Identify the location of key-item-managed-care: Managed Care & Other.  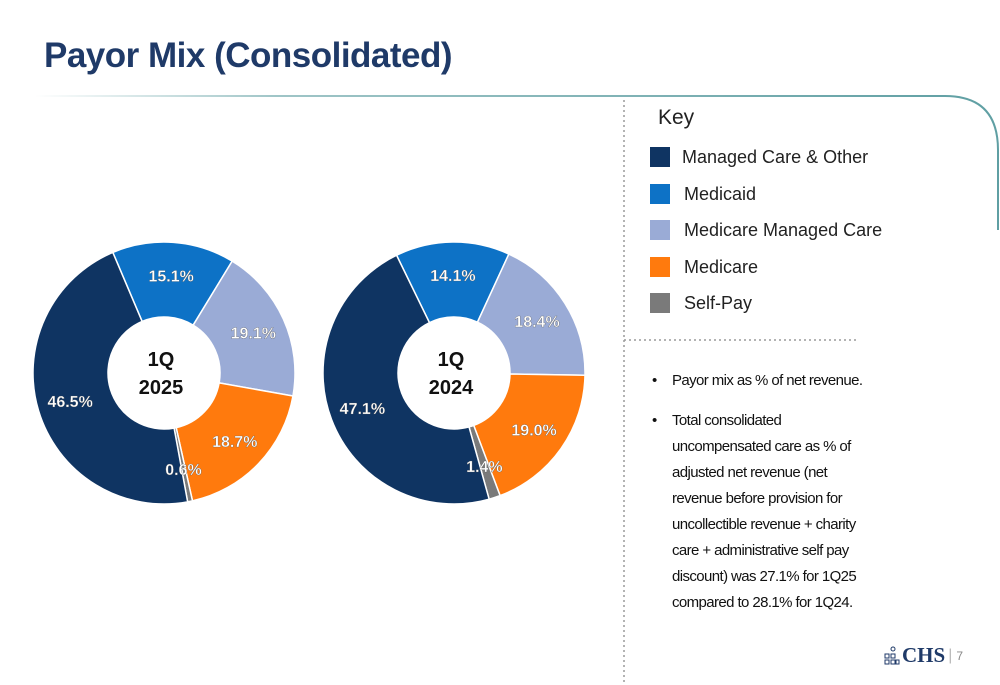
(759, 157).